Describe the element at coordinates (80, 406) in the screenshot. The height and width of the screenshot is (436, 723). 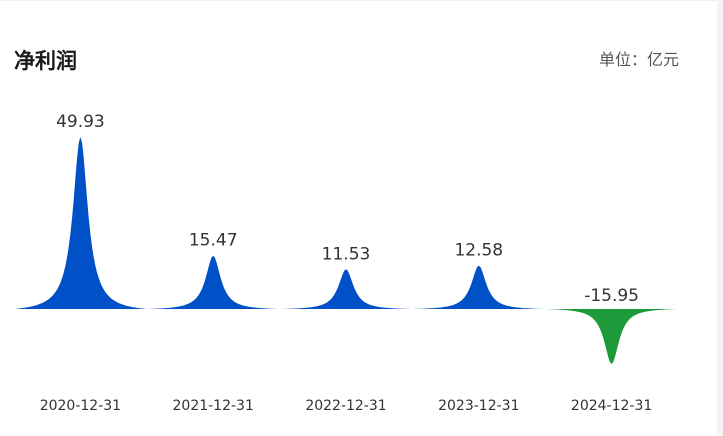
I see `x-tick-label-2020-12-31: 2020-12-31` at that location.